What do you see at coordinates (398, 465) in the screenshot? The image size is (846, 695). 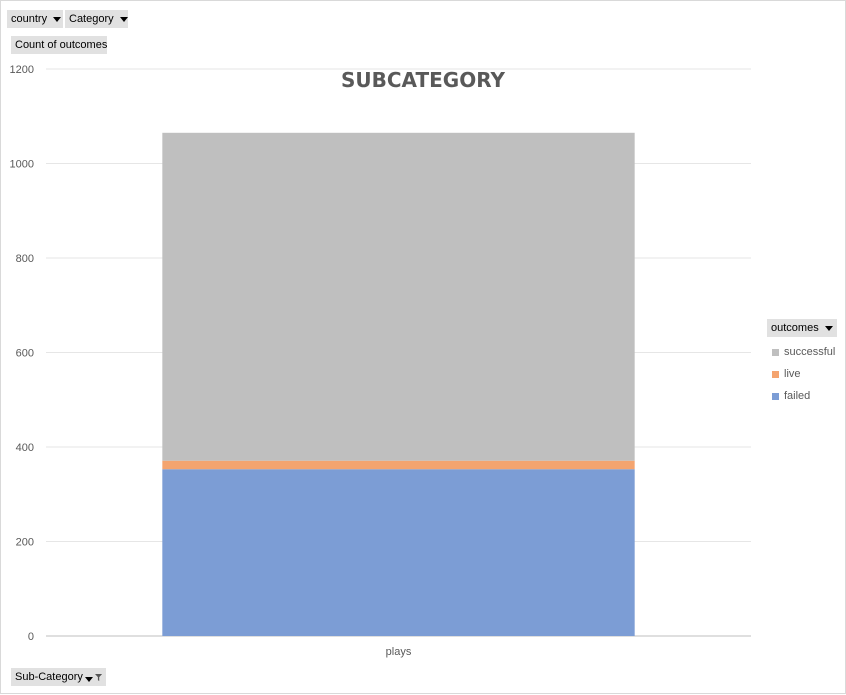 I see `bar-segment-live` at bounding box center [398, 465].